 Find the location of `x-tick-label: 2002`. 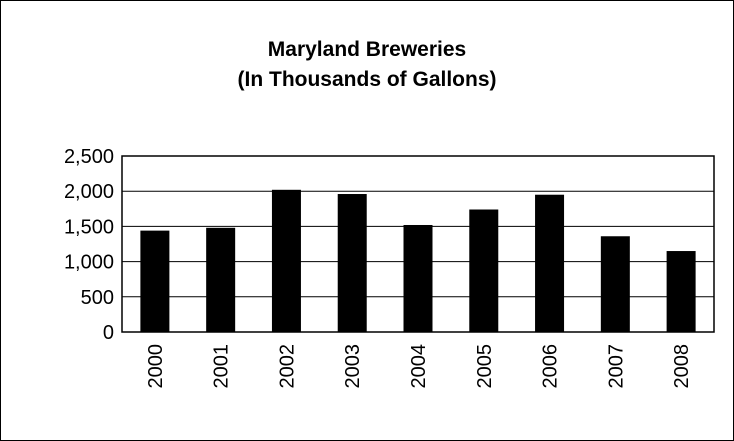

x-tick-label: 2002 is located at coordinates (287, 366).